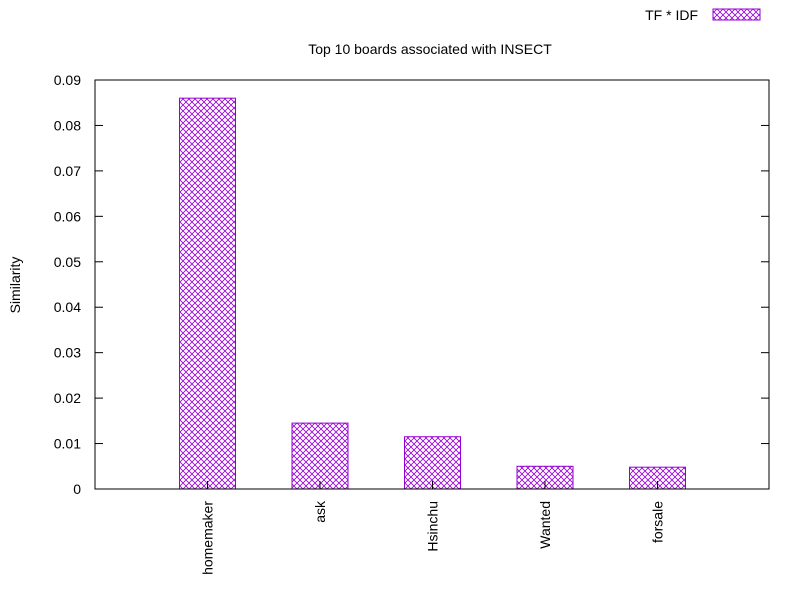 The width and height of the screenshot is (800, 600). Describe the element at coordinates (67, 353) in the screenshot. I see `y-tick-label: 0.03` at that location.